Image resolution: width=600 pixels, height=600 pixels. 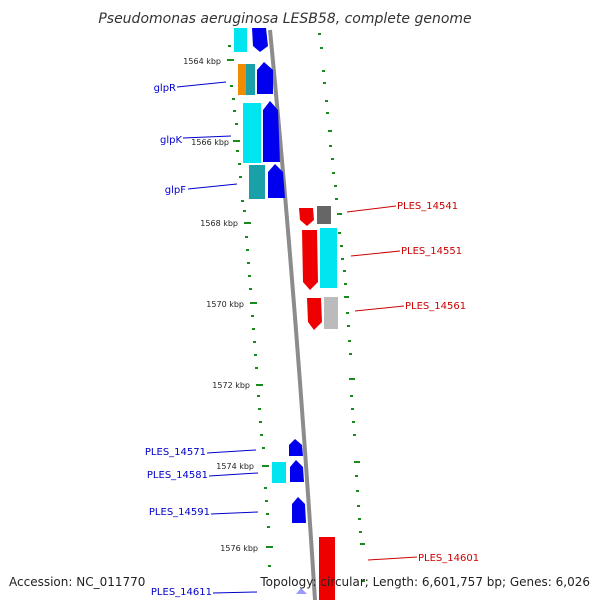 I want to click on gene-label-glpK: glpK, so click(x=171, y=140).